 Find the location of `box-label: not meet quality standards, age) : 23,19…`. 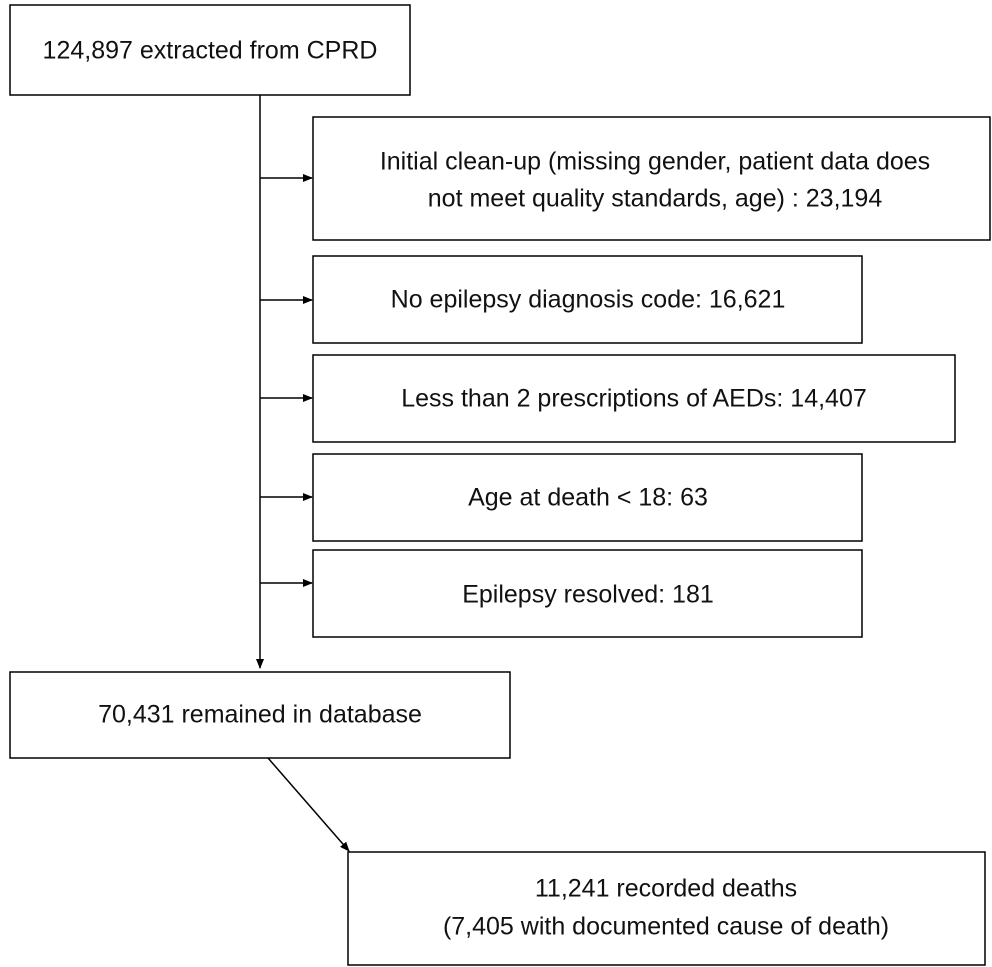

box-label: not meet quality standards, age) : 23,19… is located at coordinates (655, 199).